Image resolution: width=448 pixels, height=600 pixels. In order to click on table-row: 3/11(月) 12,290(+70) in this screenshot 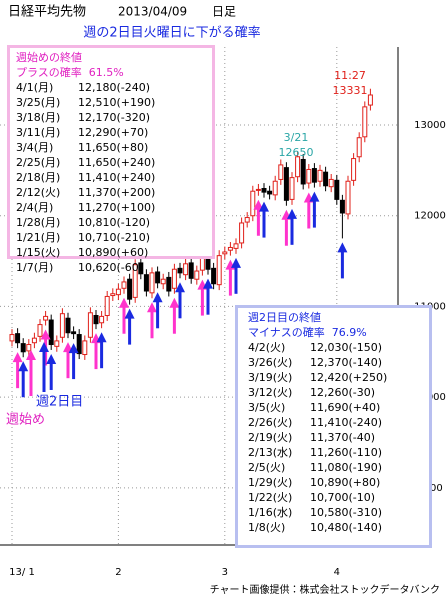, I will do `click(111, 132)`.